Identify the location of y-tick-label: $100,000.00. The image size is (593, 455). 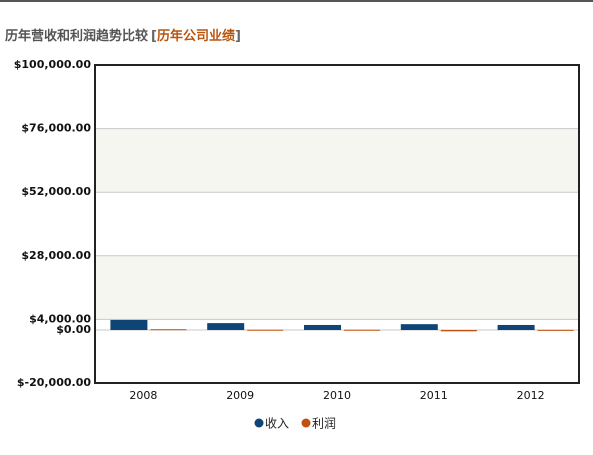
(53, 64).